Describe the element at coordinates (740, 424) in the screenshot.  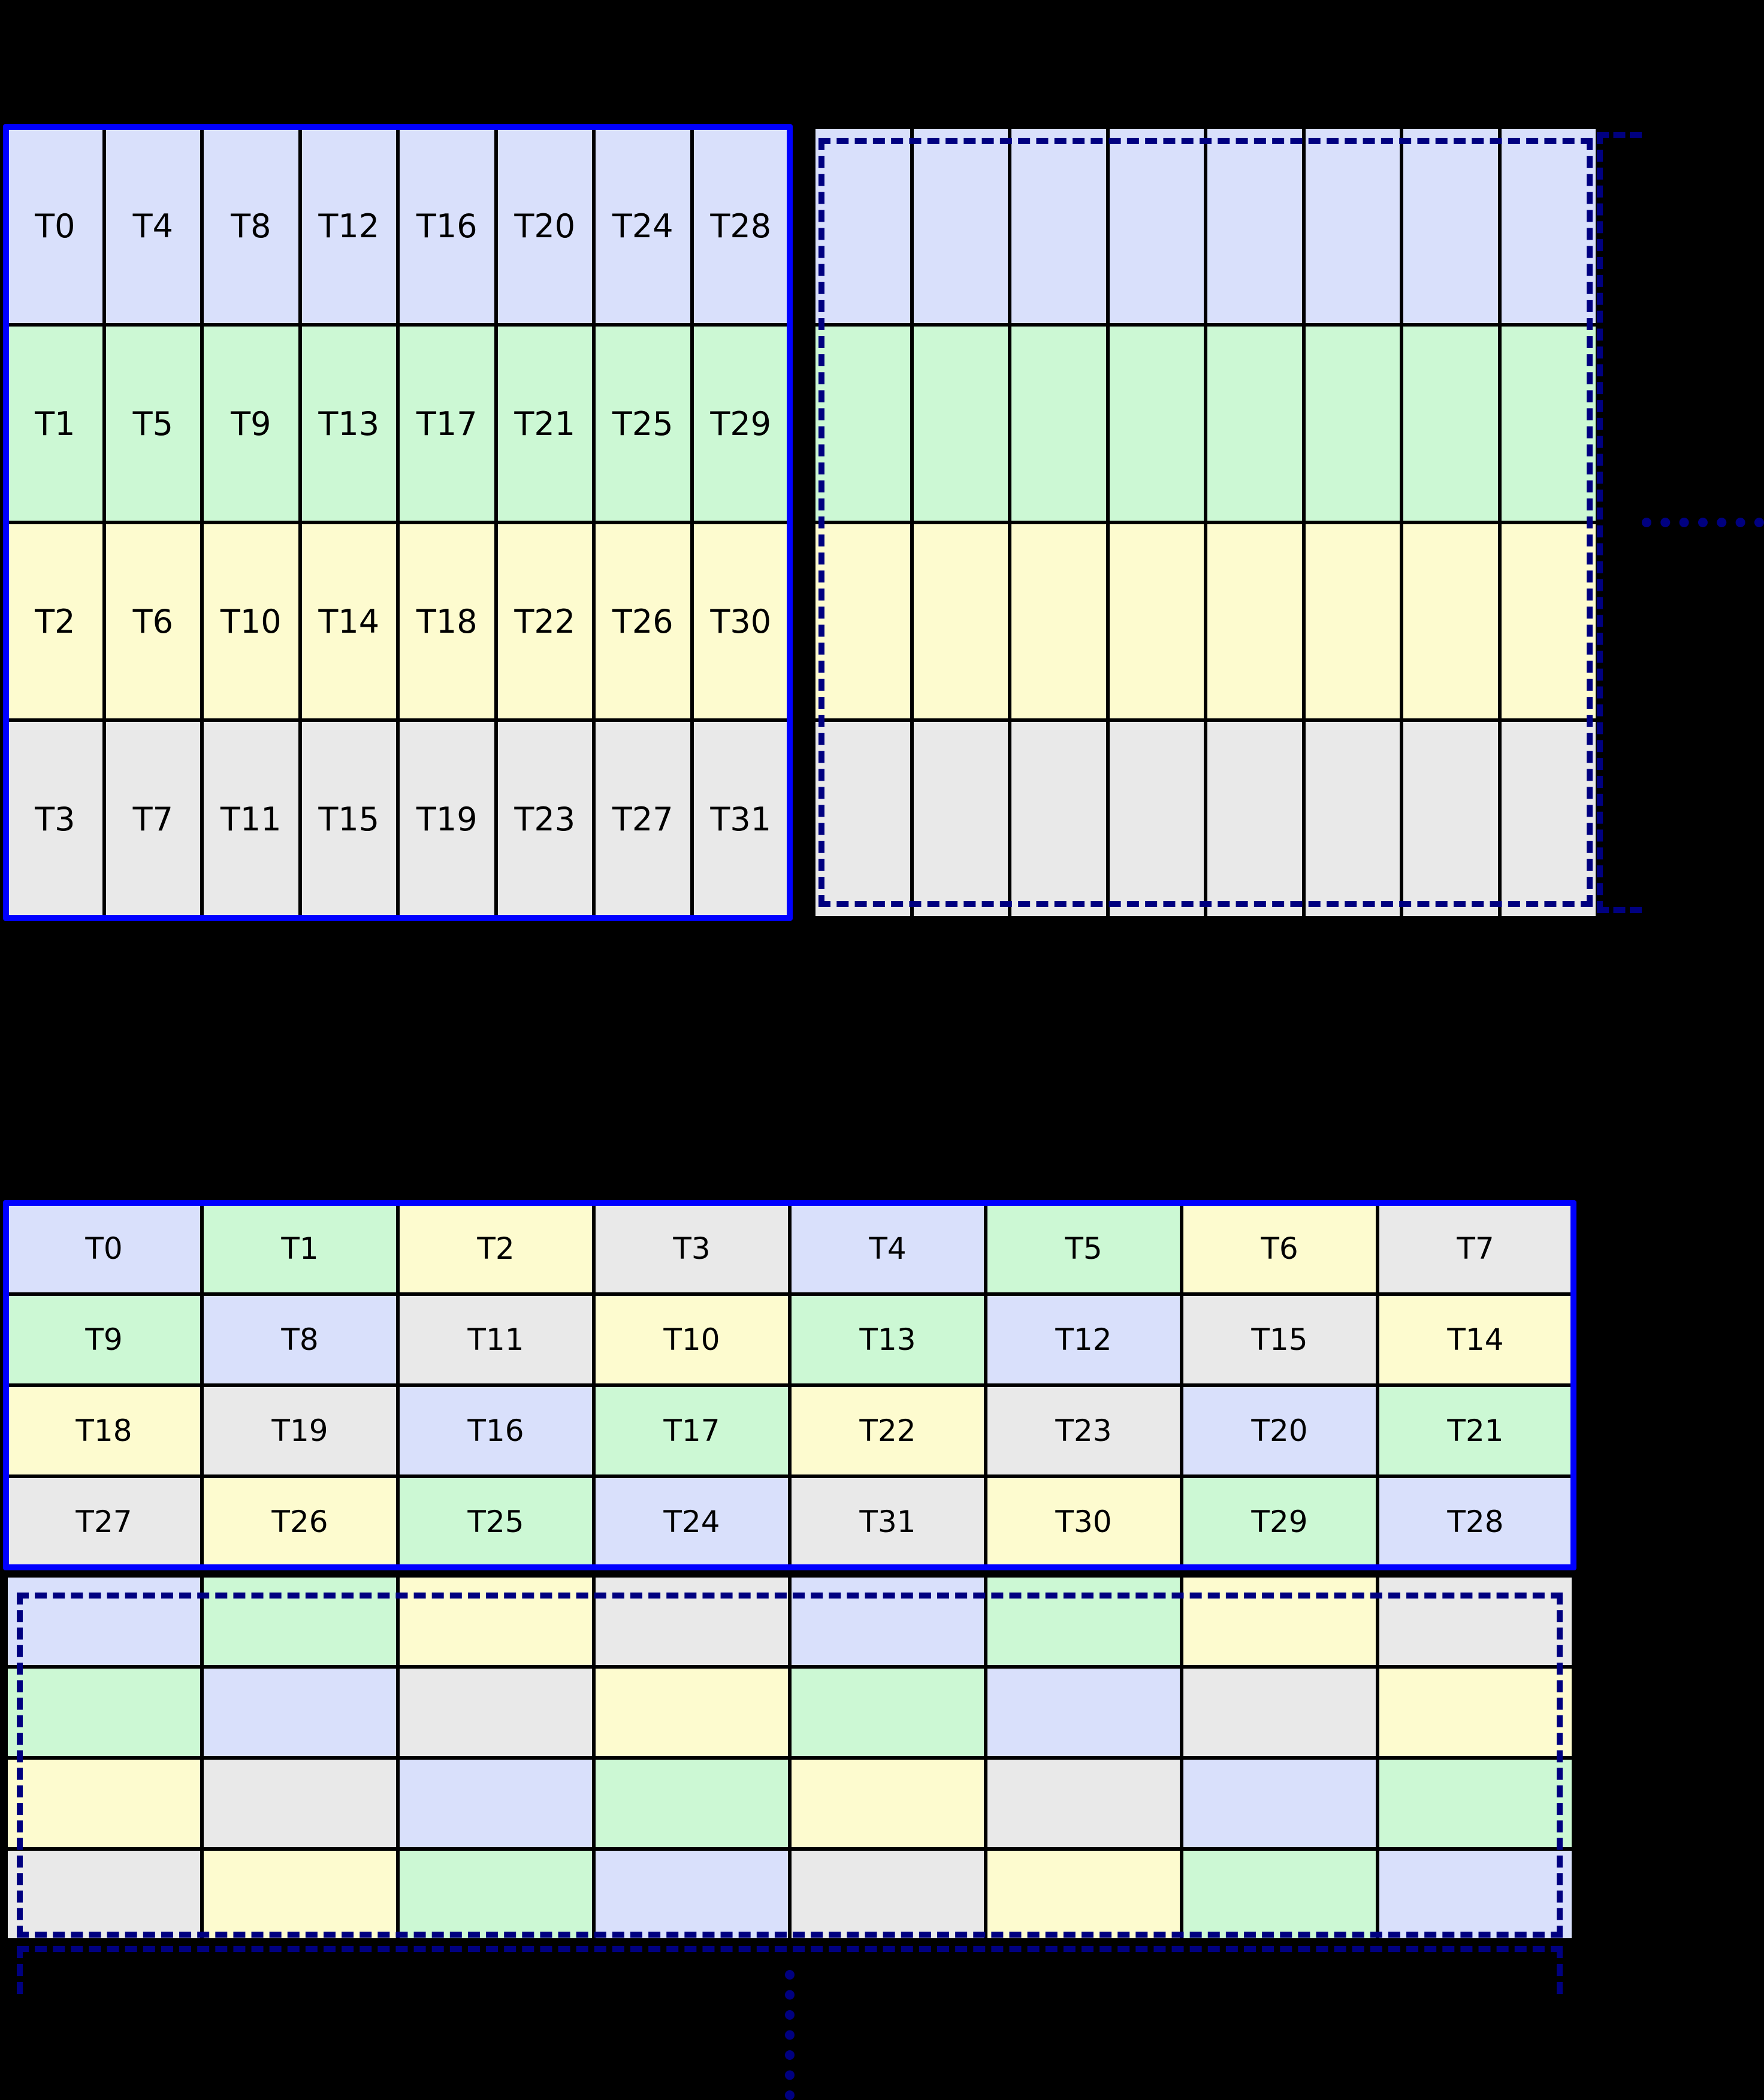
I see `tile-cell: T29` at that location.